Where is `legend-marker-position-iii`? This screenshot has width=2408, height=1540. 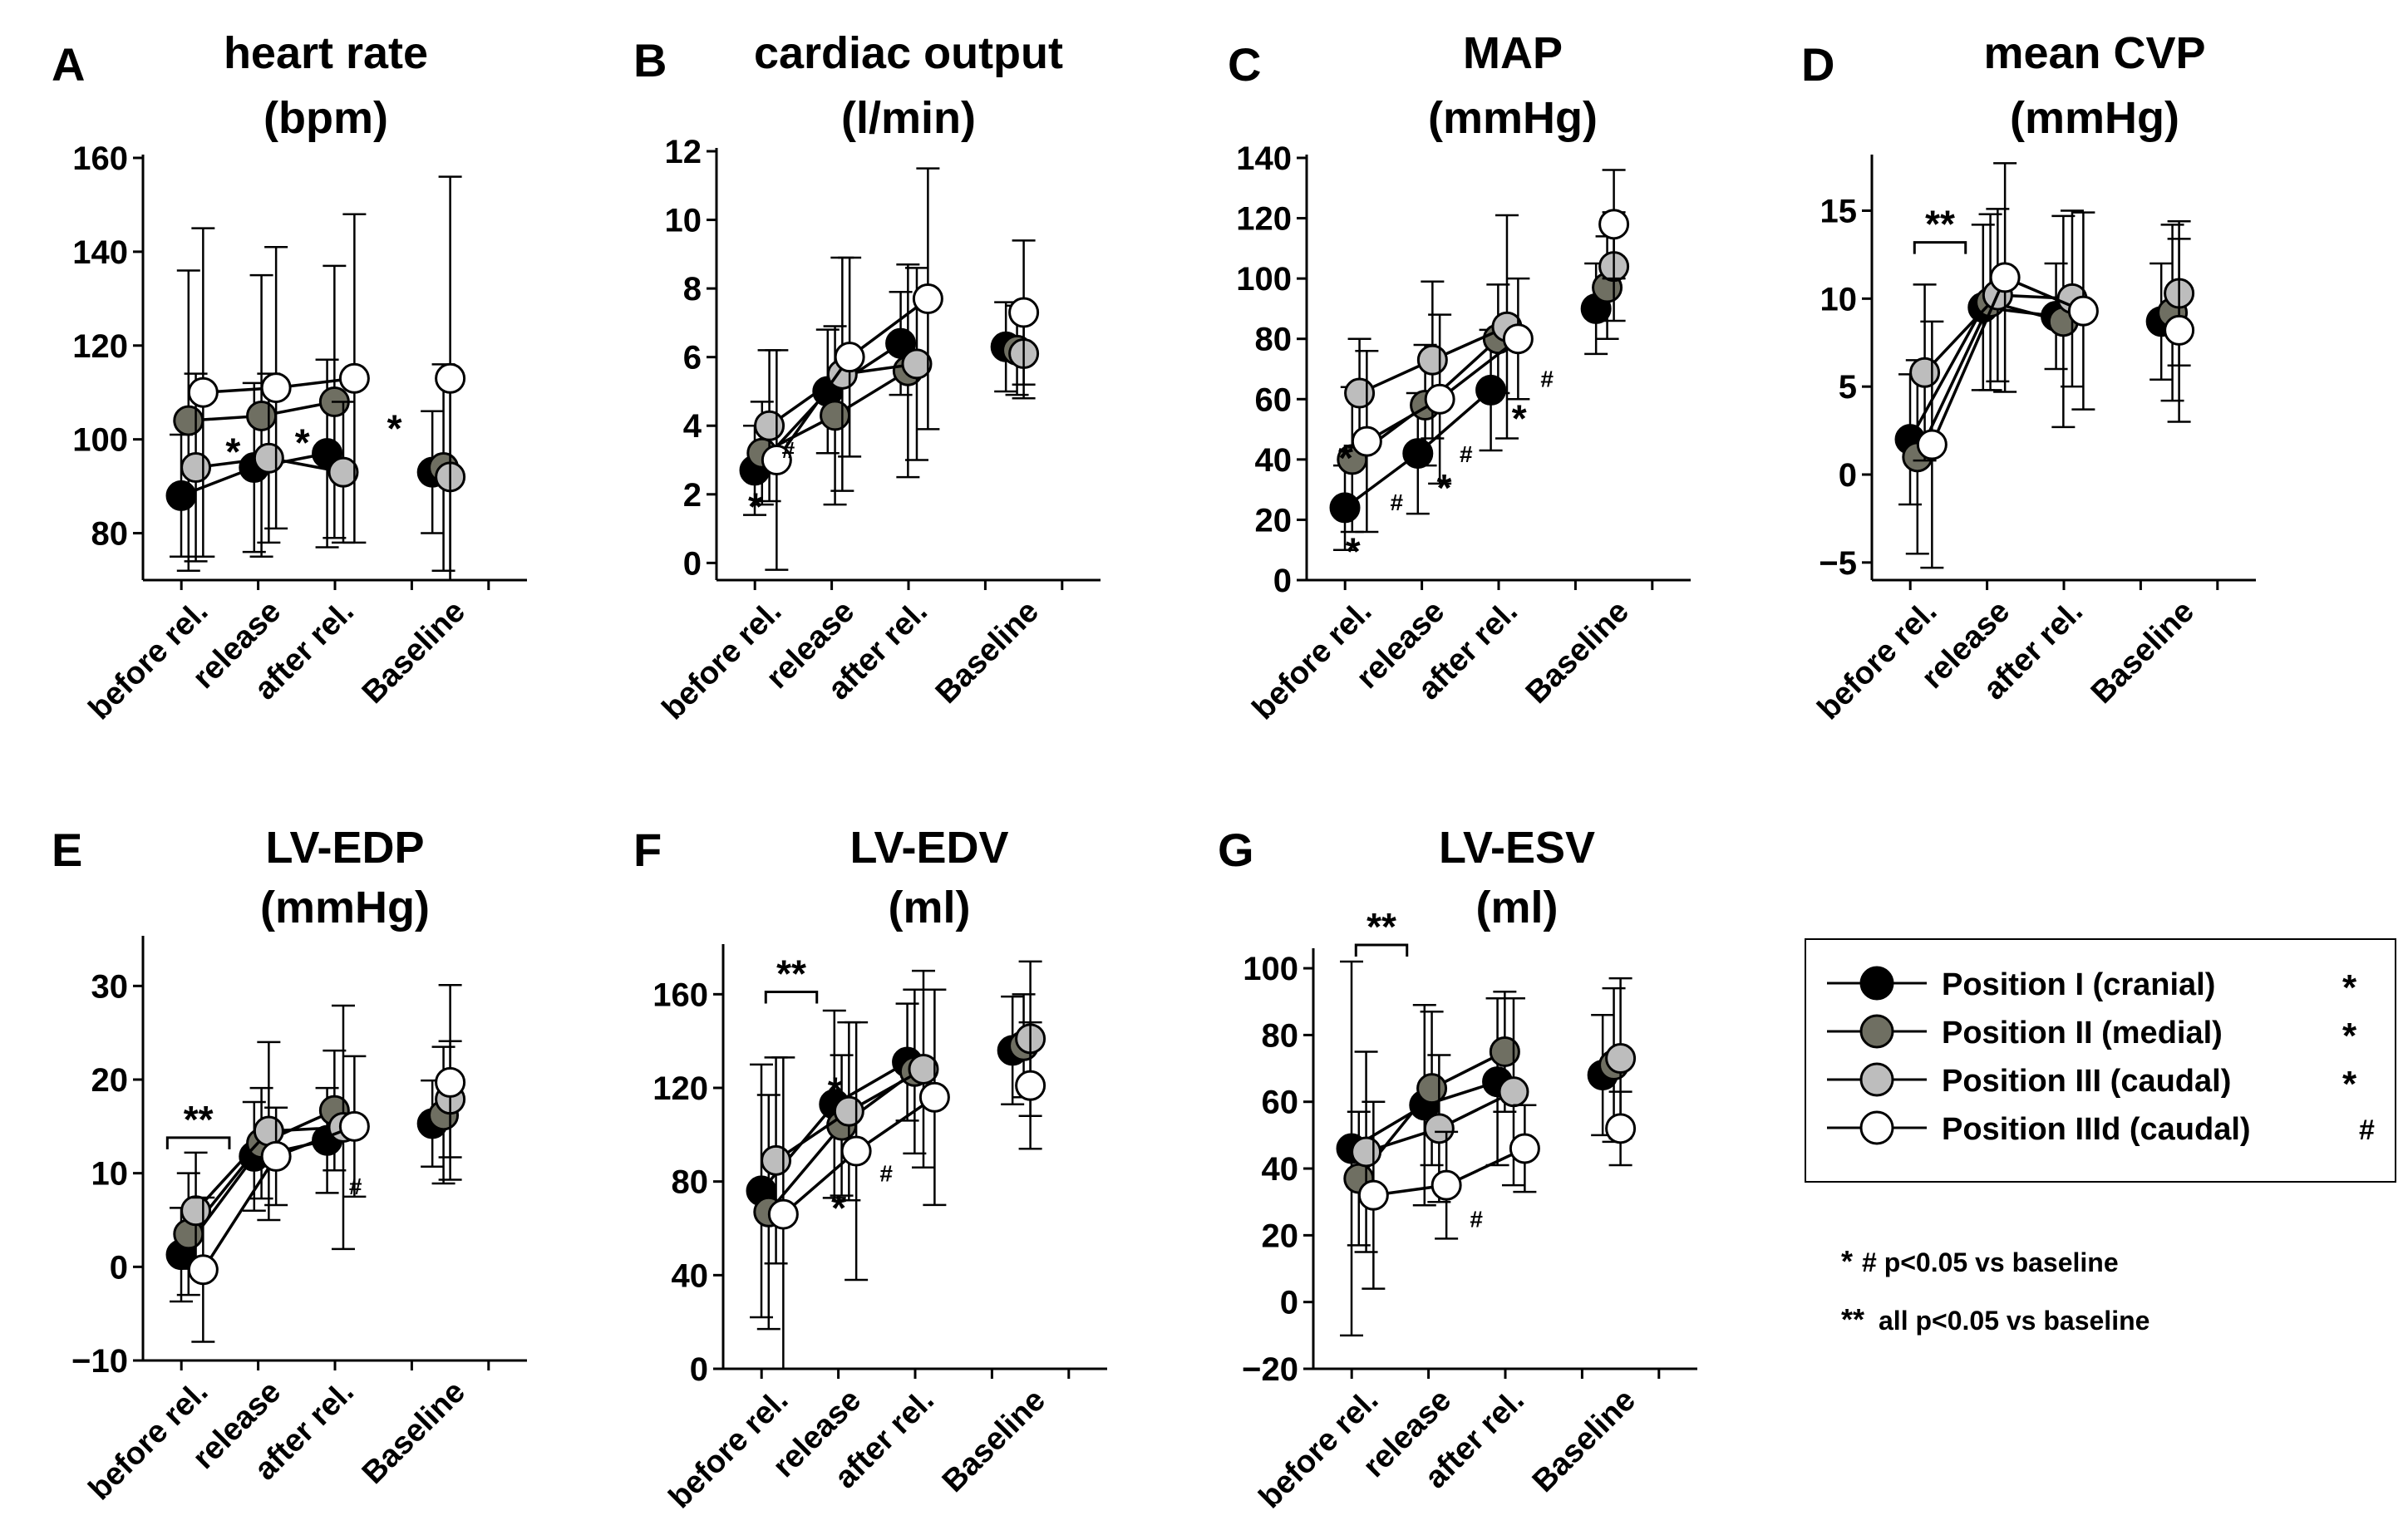
legend-marker-position-iii is located at coordinates (1876, 1079).